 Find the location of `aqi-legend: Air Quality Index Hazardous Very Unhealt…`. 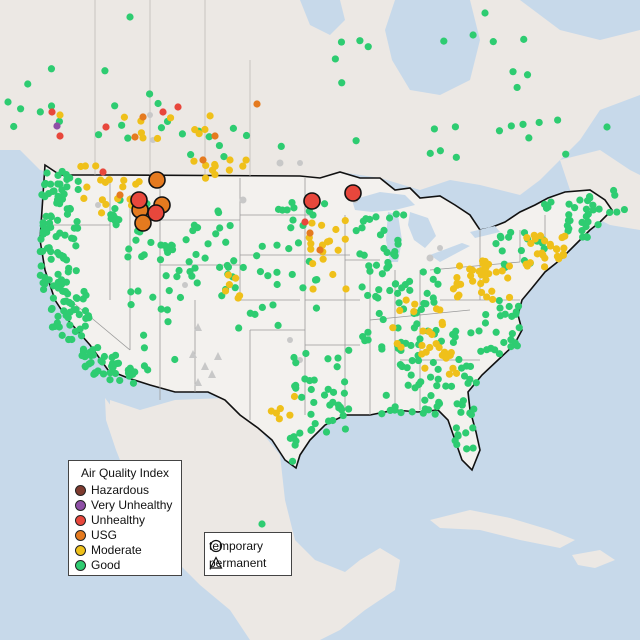

aqi-legend: Air Quality Index Hazardous Very Unhealt… is located at coordinates (125, 518).